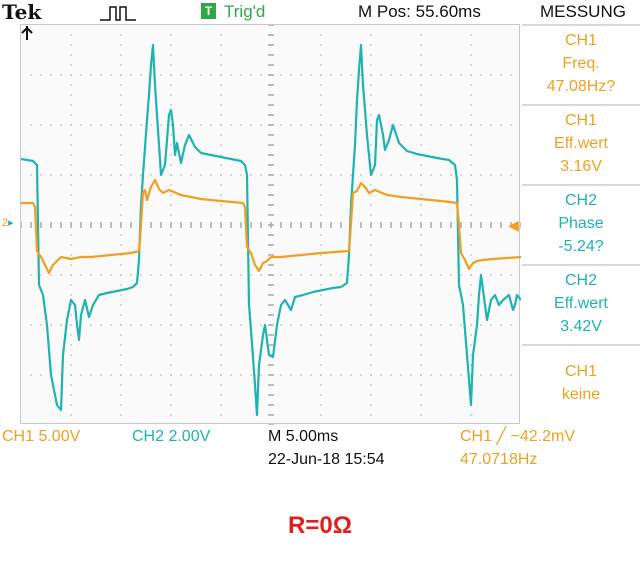 This screenshot has width=640, height=565. I want to click on measurement-1-channel: CH1, so click(580, 40).